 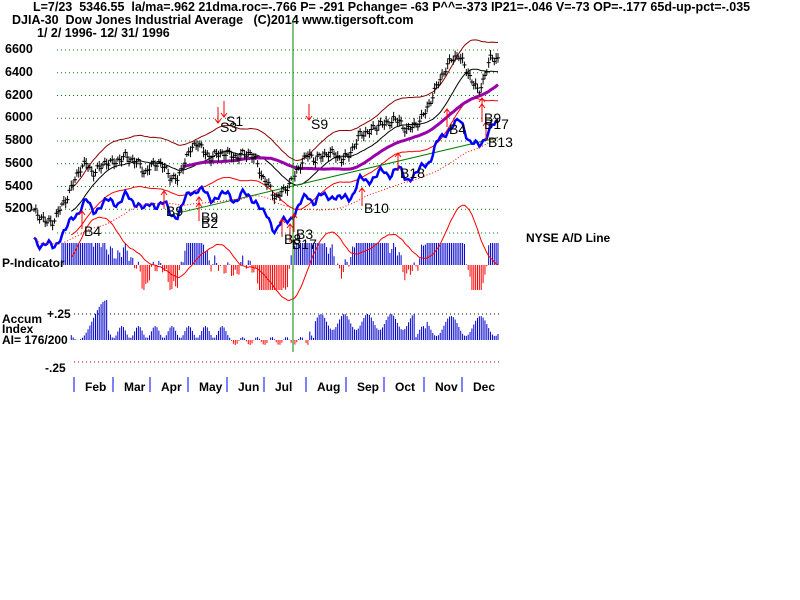 I want to click on ma200-line, so click(x=334, y=176).